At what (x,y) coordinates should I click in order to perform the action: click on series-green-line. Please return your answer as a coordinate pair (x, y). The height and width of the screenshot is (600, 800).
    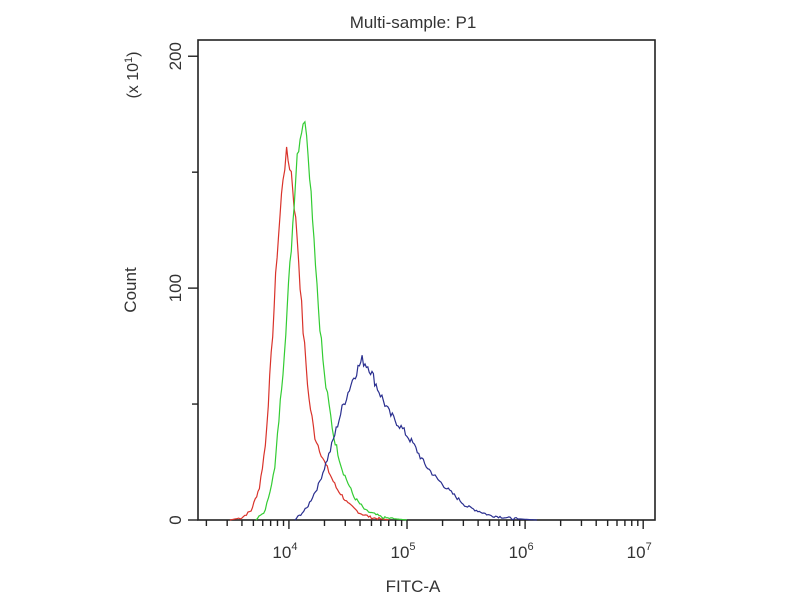
    Looking at the image, I should click on (331, 320).